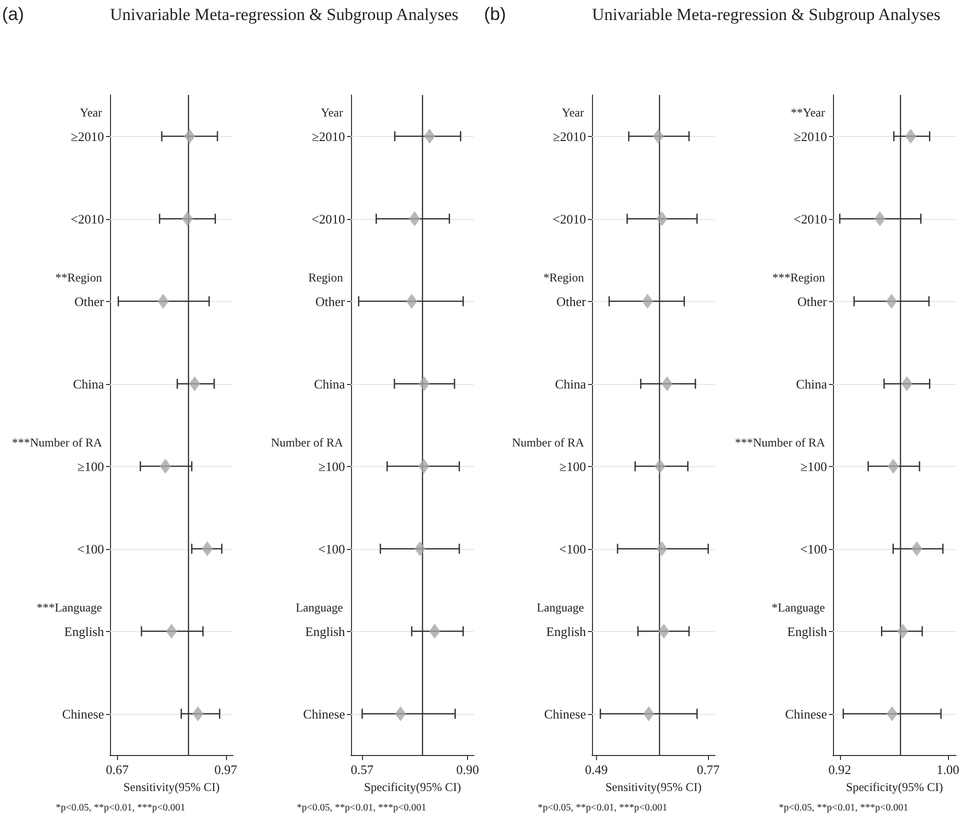 The width and height of the screenshot is (965, 827). What do you see at coordinates (948, 769) in the screenshot?
I see `x-tick-label: 1.00` at bounding box center [948, 769].